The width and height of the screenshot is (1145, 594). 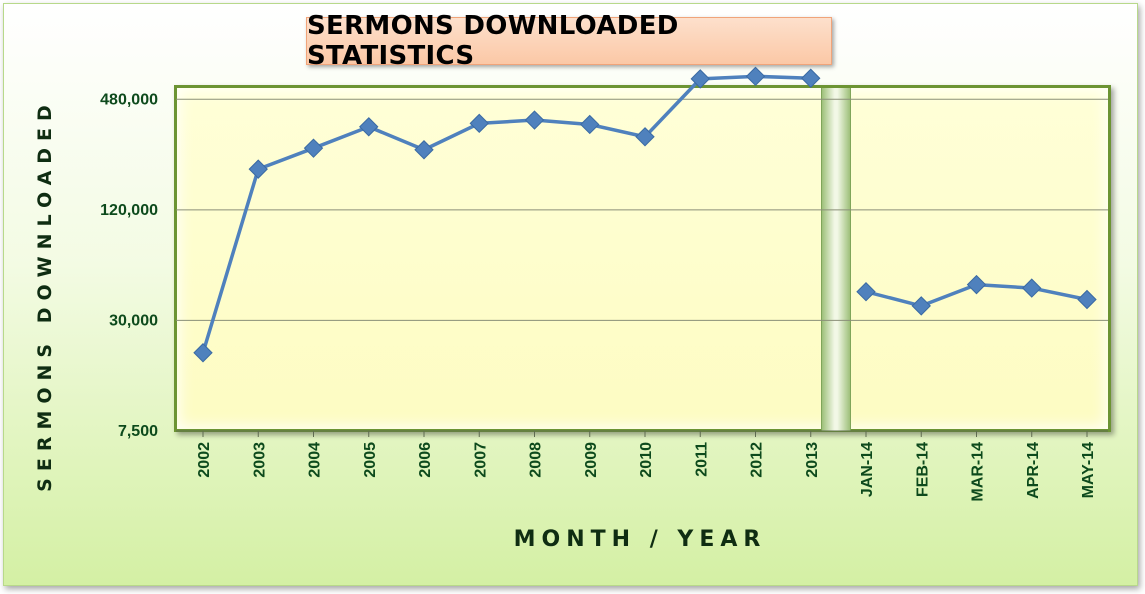 What do you see at coordinates (425, 460) in the screenshot?
I see `x-tick-label: 2006` at bounding box center [425, 460].